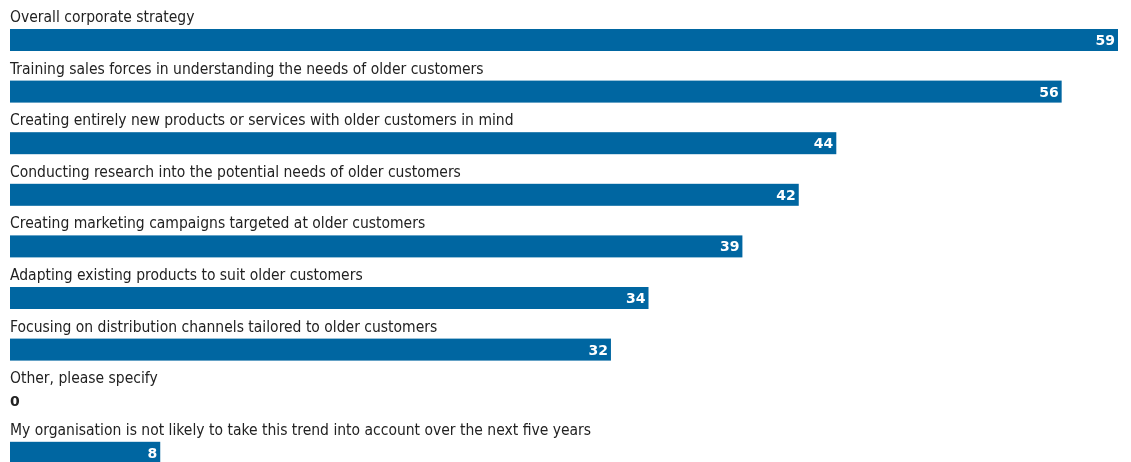  Describe the element at coordinates (235, 171) in the screenshot. I see `y-tick-label: Conducting research into the potential needs of older customers` at that location.